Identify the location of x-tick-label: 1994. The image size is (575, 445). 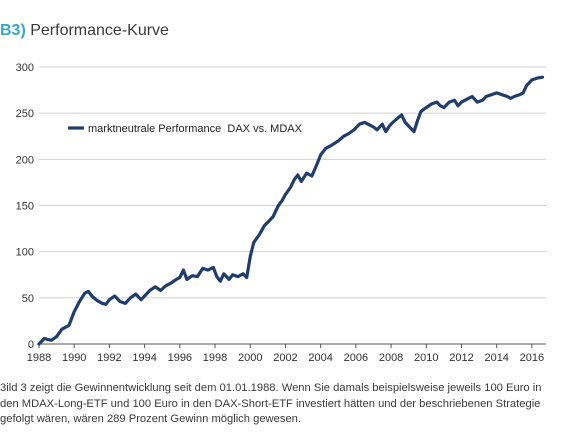
(144, 358).